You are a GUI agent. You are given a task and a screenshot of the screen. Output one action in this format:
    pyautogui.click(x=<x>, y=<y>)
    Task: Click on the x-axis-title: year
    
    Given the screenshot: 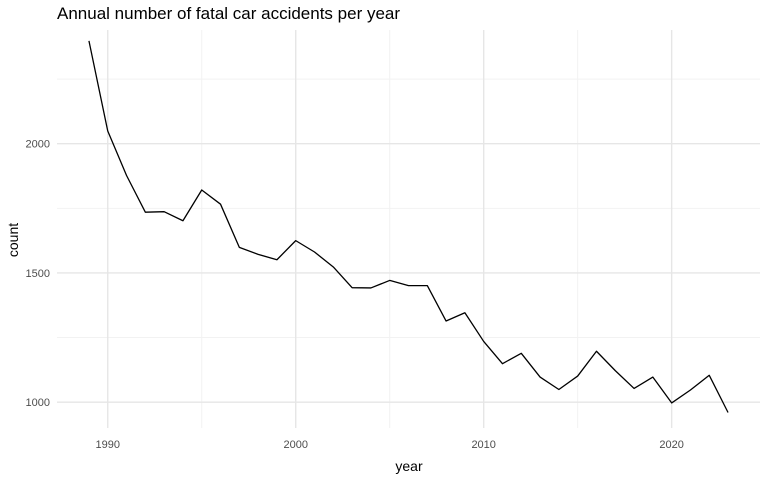 What is the action you would take?
    pyautogui.click(x=409, y=466)
    